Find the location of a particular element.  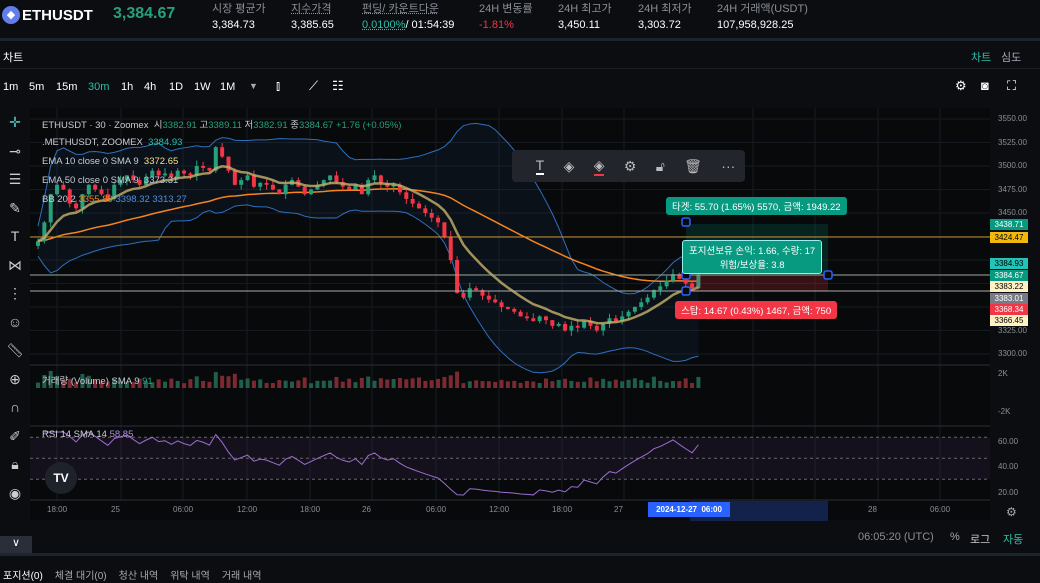

fill-color-icon: ◈ is located at coordinates (569, 165).